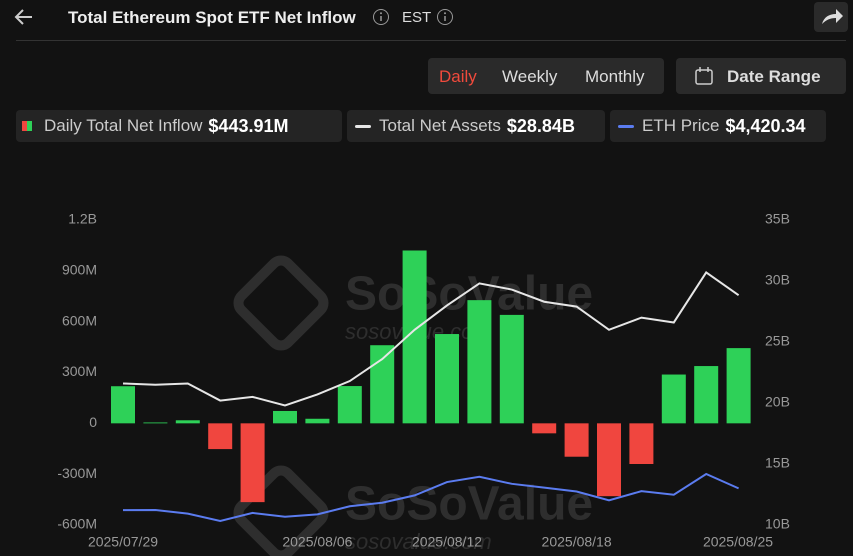 The height and width of the screenshot is (556, 853). Describe the element at coordinates (79, 270) in the screenshot. I see `y-tick-label: 900M` at that location.